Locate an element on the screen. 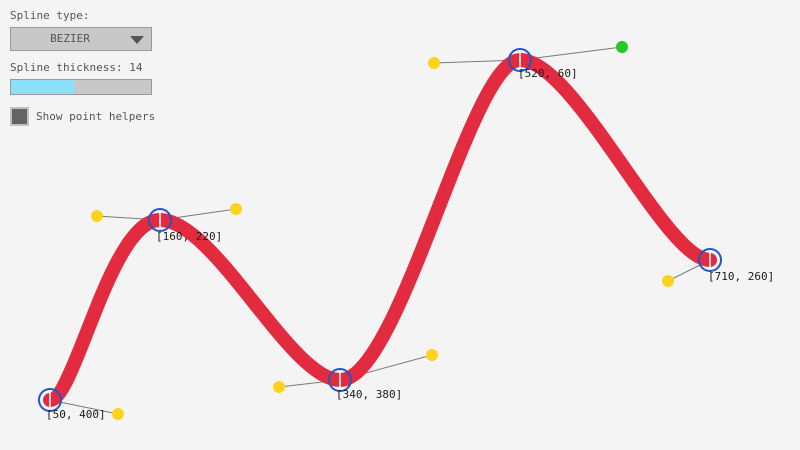 This screenshot has width=800, height=450. point-coordinate-label: [160, 220] is located at coordinates (189, 236).